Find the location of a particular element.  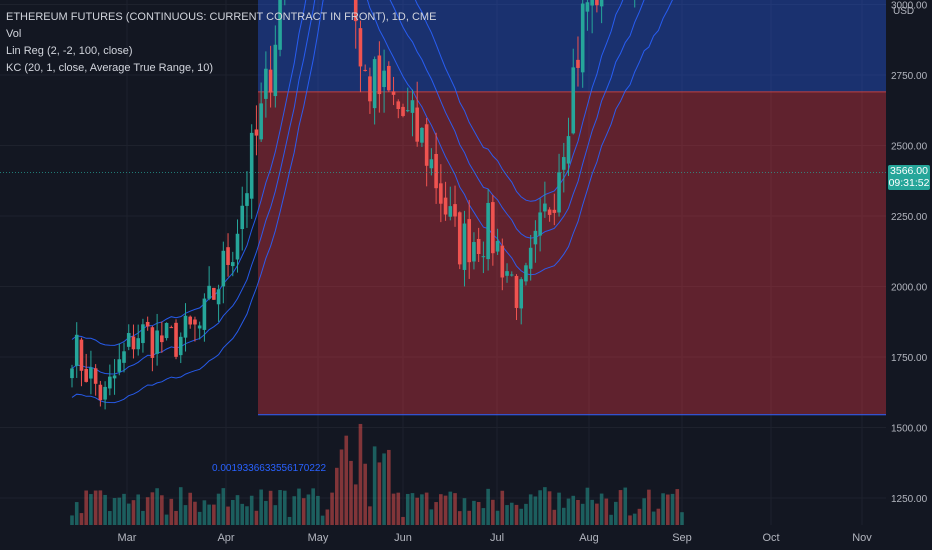

price-tick-label: 1500.00 is located at coordinates (909, 429).